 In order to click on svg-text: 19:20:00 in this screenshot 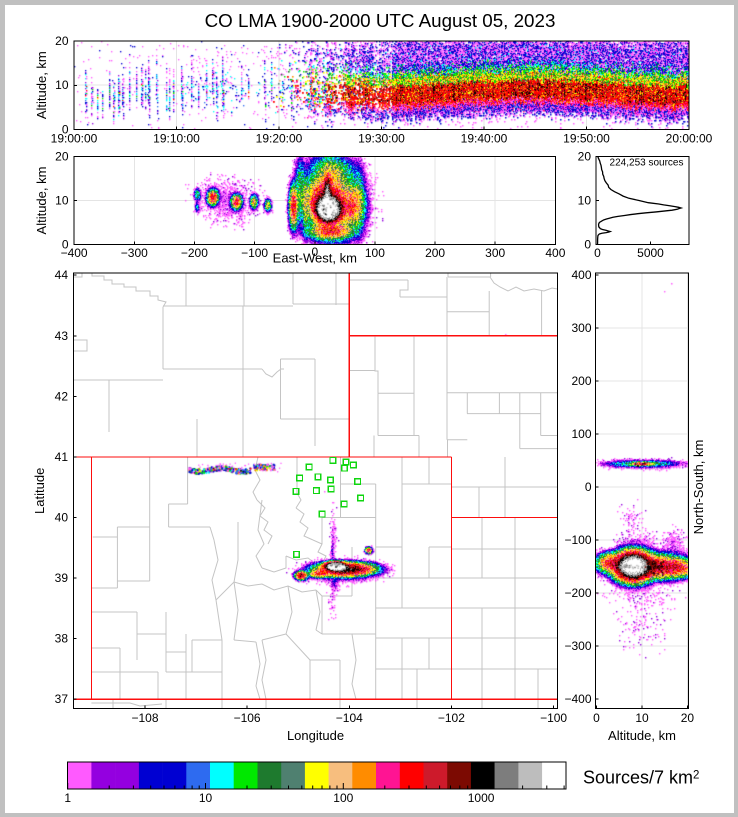, I will do `click(279, 139)`.